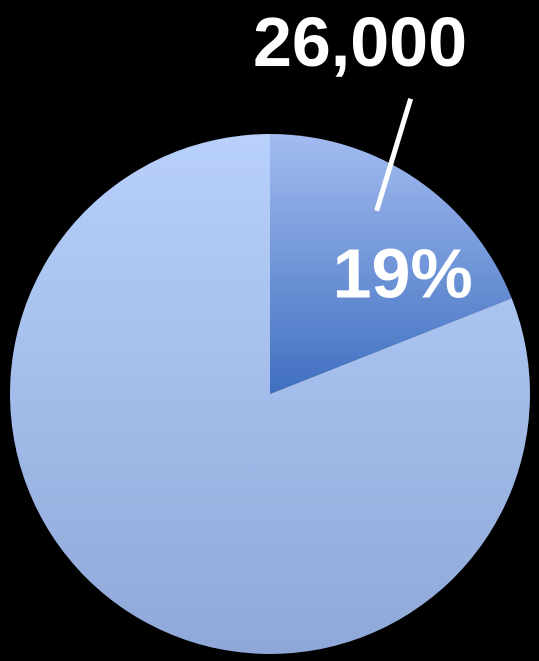 The image size is (539, 661). I want to click on leader-line, so click(394, 155).